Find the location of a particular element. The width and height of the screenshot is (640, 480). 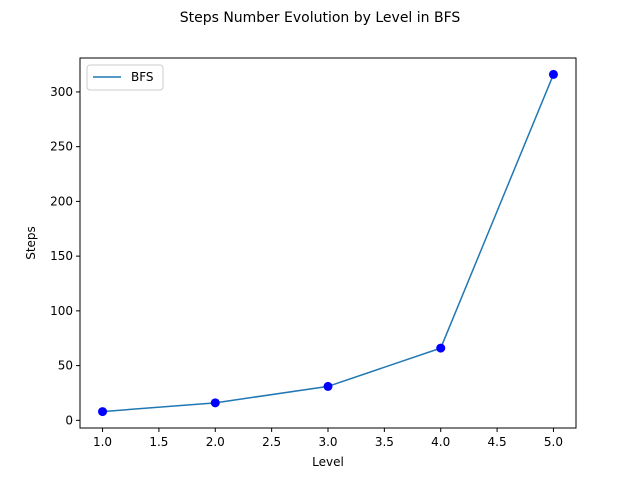

x-tick-label: 4.0 is located at coordinates (440, 442).